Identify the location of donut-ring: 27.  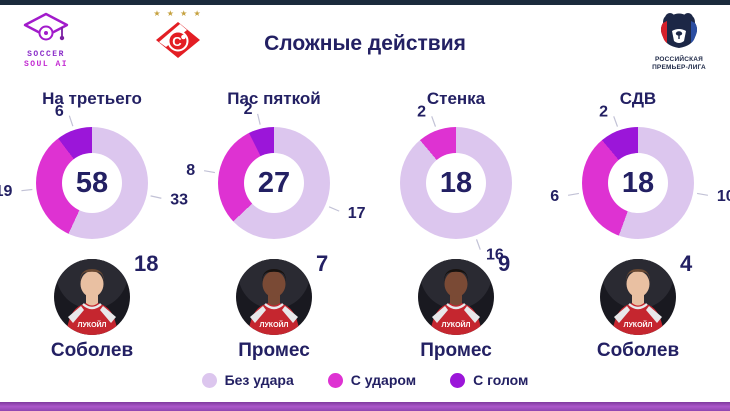
(274, 183).